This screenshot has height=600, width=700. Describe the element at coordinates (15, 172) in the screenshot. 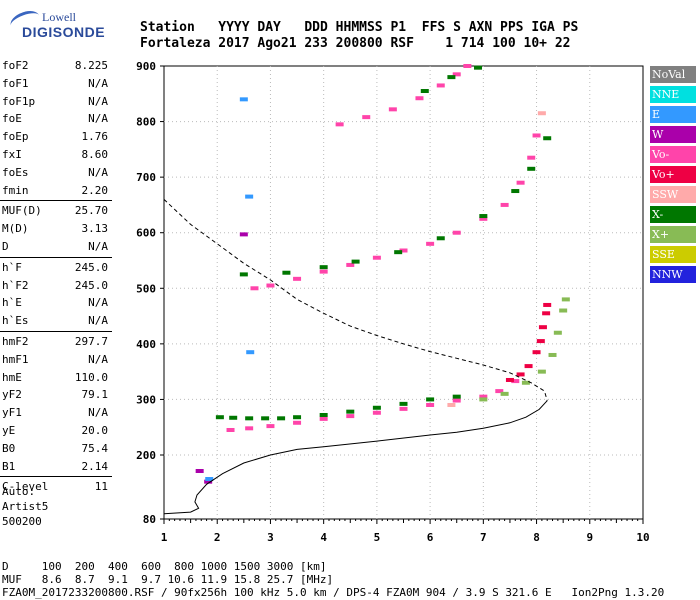

I see `param-name: foEs` at that location.